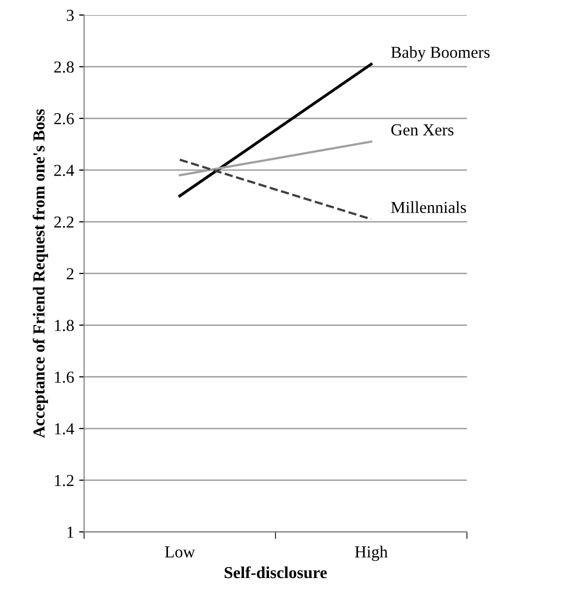 The width and height of the screenshot is (580, 601). Describe the element at coordinates (64, 170) in the screenshot. I see `y-tick-label: 2.4` at that location.